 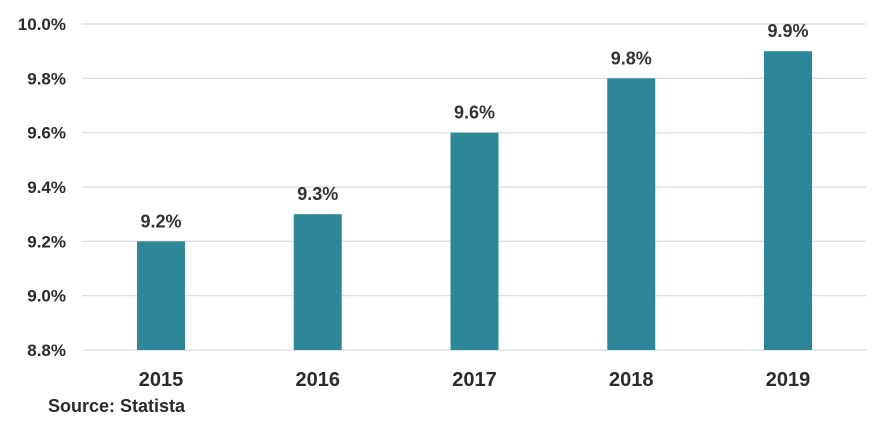 I want to click on data-label: 9.8%, so click(x=631, y=58).